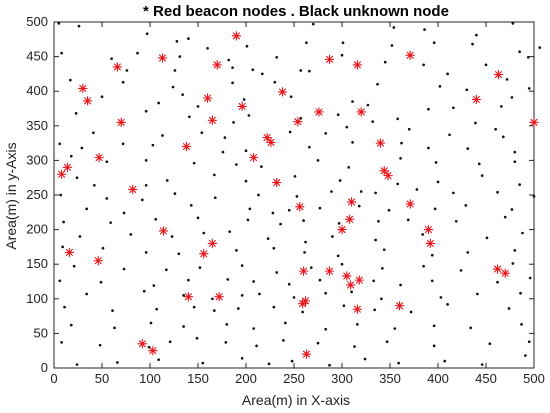 Image resolution: width=550 pixels, height=413 pixels. What do you see at coordinates (37, 159) in the screenshot?
I see `y-tick-label: 300` at bounding box center [37, 159].